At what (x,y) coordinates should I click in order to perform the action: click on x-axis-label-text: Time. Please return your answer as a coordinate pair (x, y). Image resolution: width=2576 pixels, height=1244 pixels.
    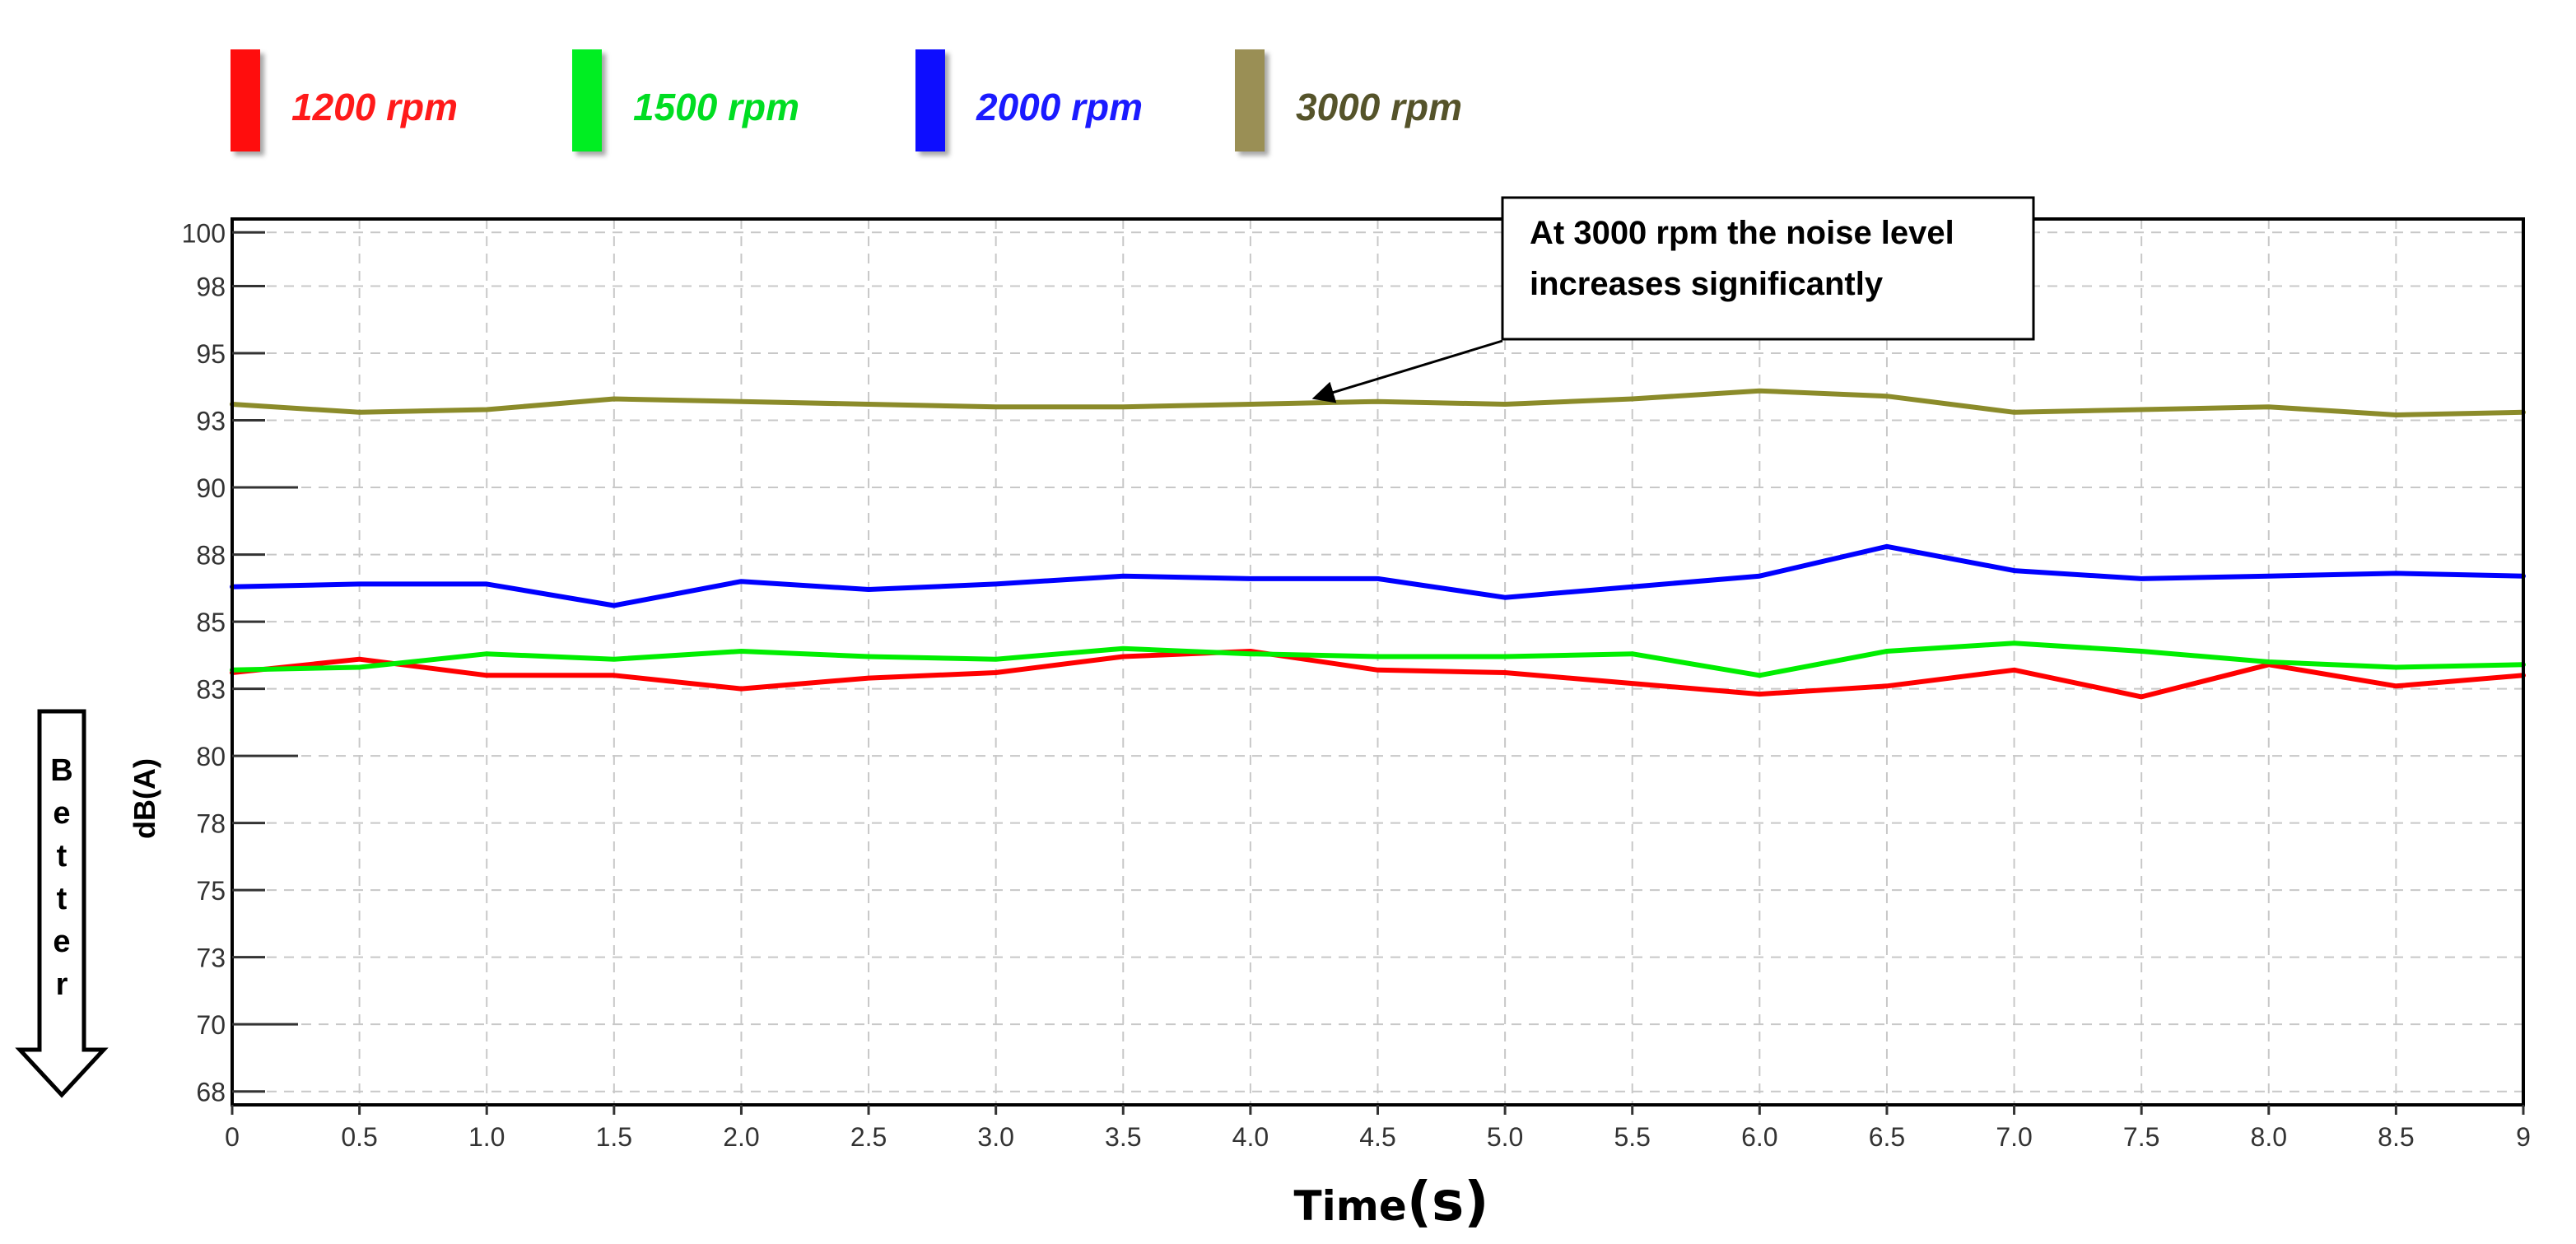
    Looking at the image, I should click on (1350, 1206).